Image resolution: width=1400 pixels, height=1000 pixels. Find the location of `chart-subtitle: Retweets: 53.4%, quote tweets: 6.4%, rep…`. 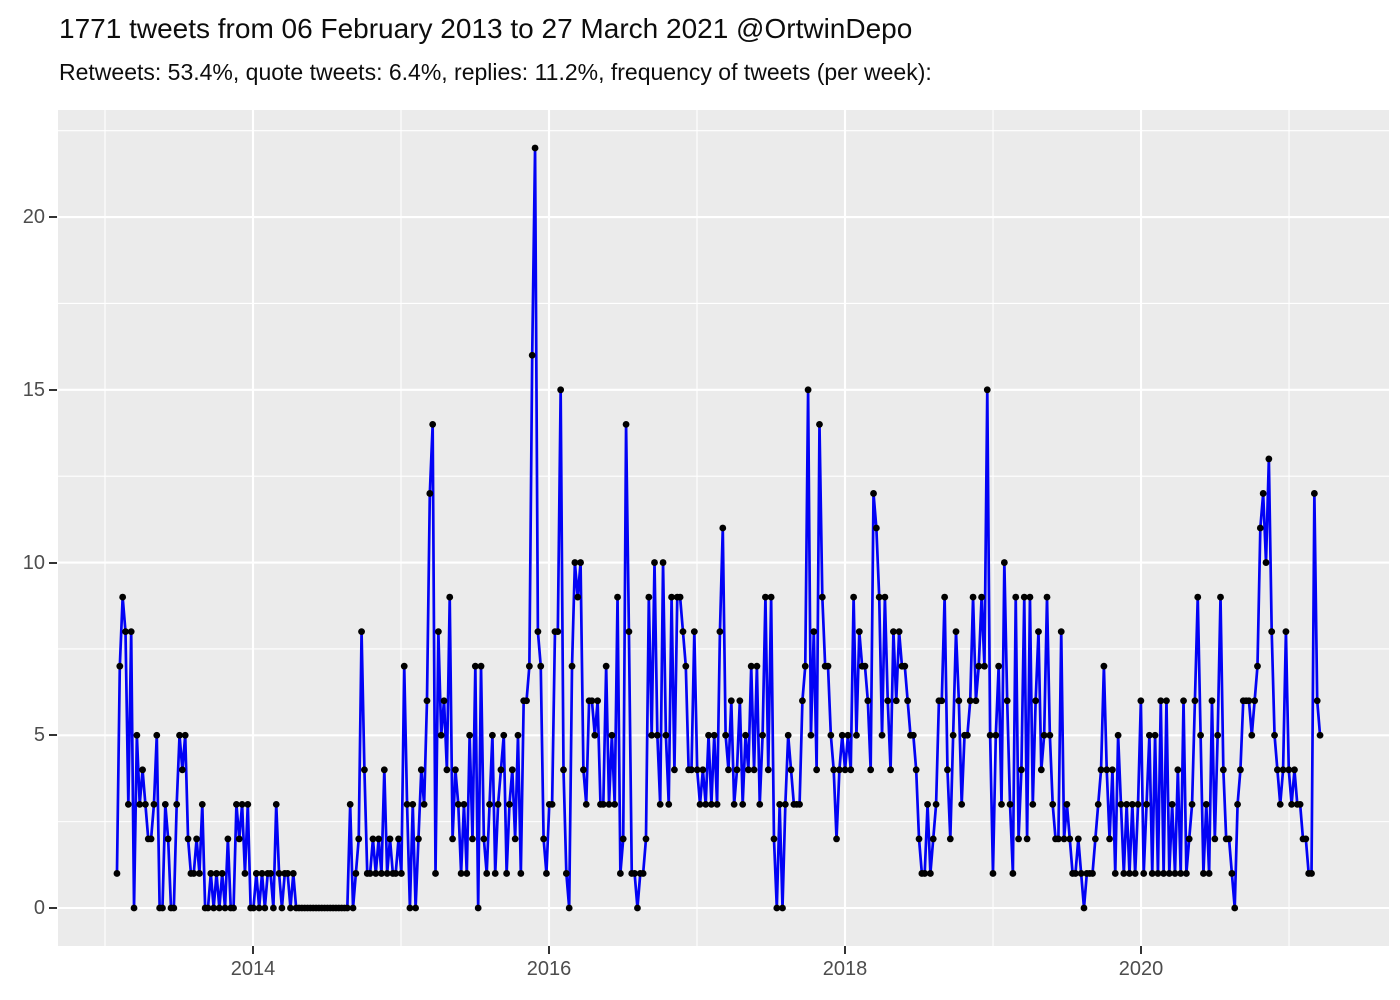

chart-subtitle: Retweets: 53.4%, quote tweets: 6.4%, rep… is located at coordinates (495, 72).